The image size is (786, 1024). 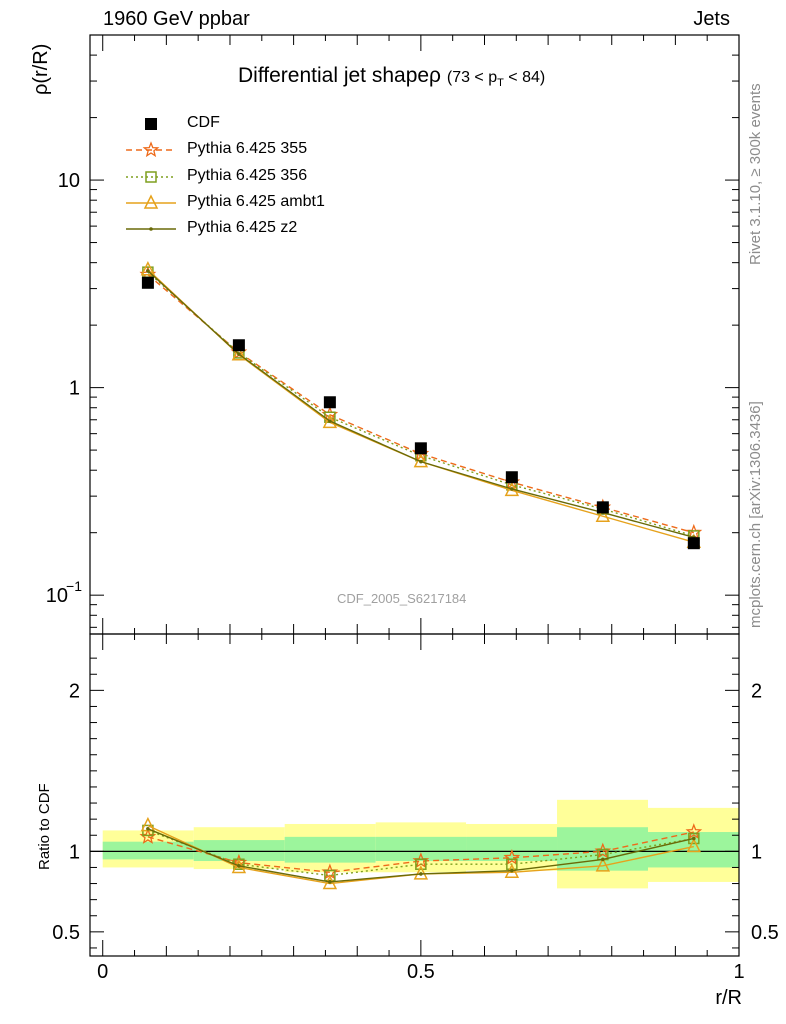 What do you see at coordinates (176, 19) in the screenshot?
I see `energy-header: 1960 GeV ppbar` at bounding box center [176, 19].